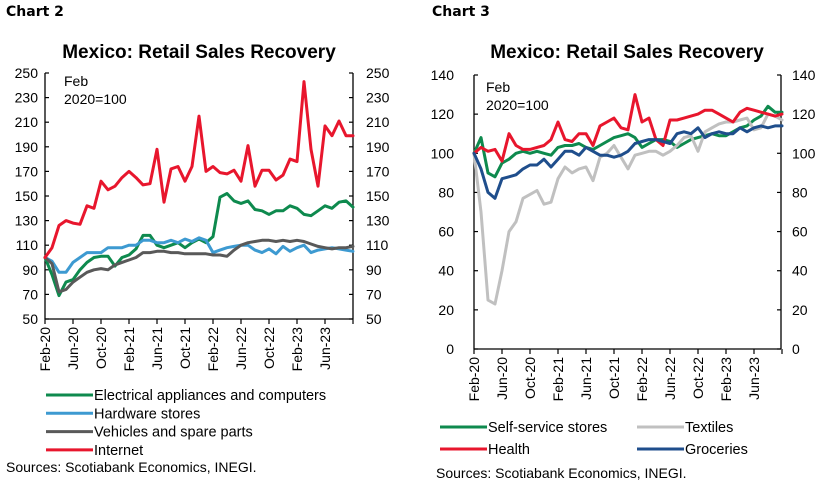 This screenshot has width=828, height=482. What do you see at coordinates (628, 128) in the screenshot?
I see `series-line-health` at bounding box center [628, 128].